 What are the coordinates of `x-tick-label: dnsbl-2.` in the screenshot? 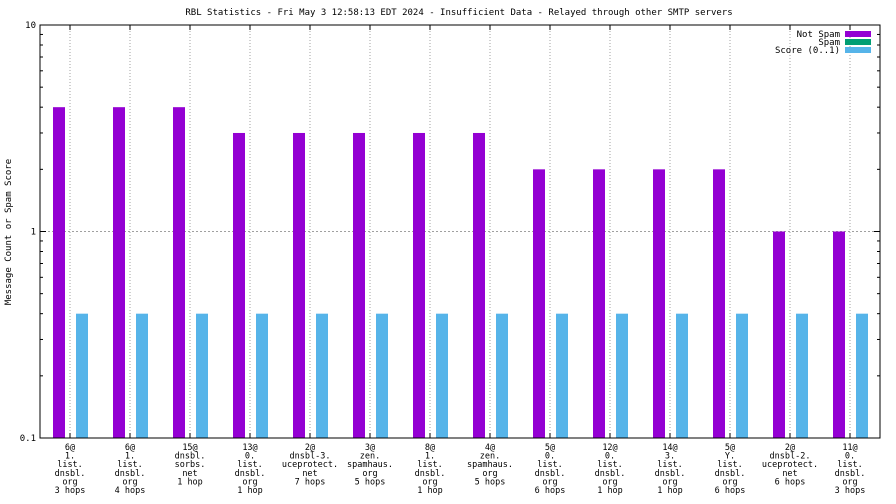 It's located at (790, 457).